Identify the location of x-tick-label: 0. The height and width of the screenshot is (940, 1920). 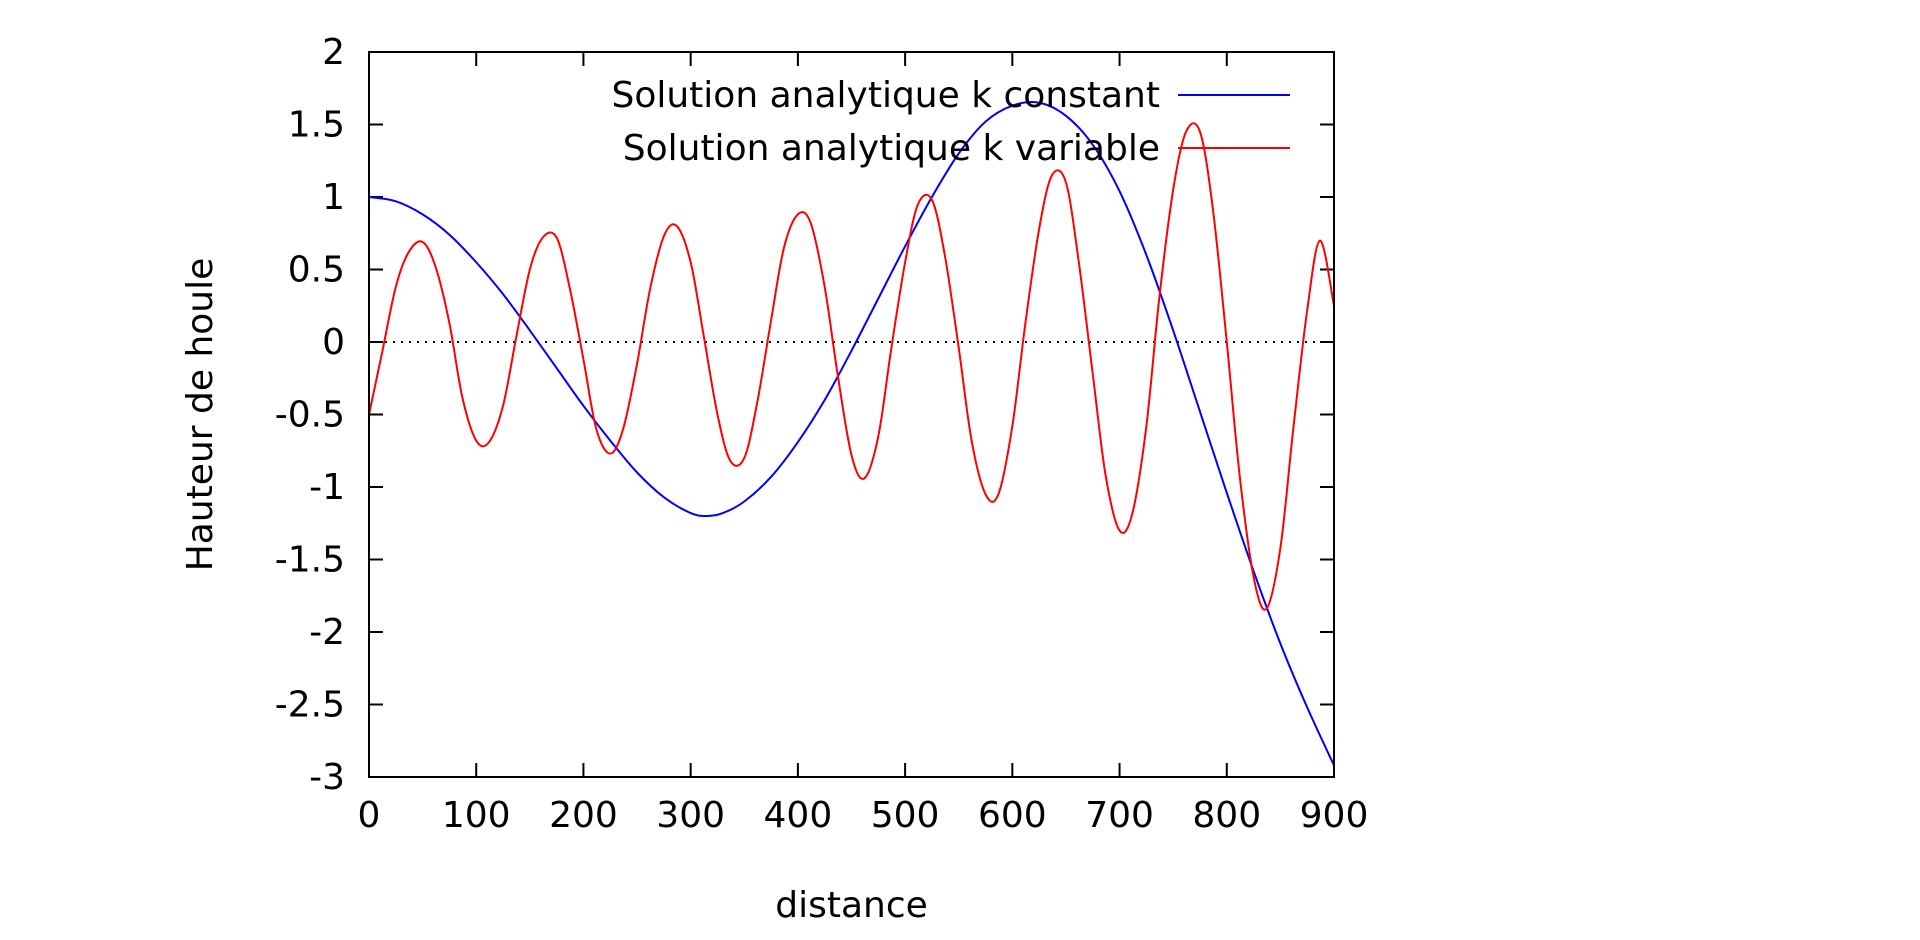
(369, 815).